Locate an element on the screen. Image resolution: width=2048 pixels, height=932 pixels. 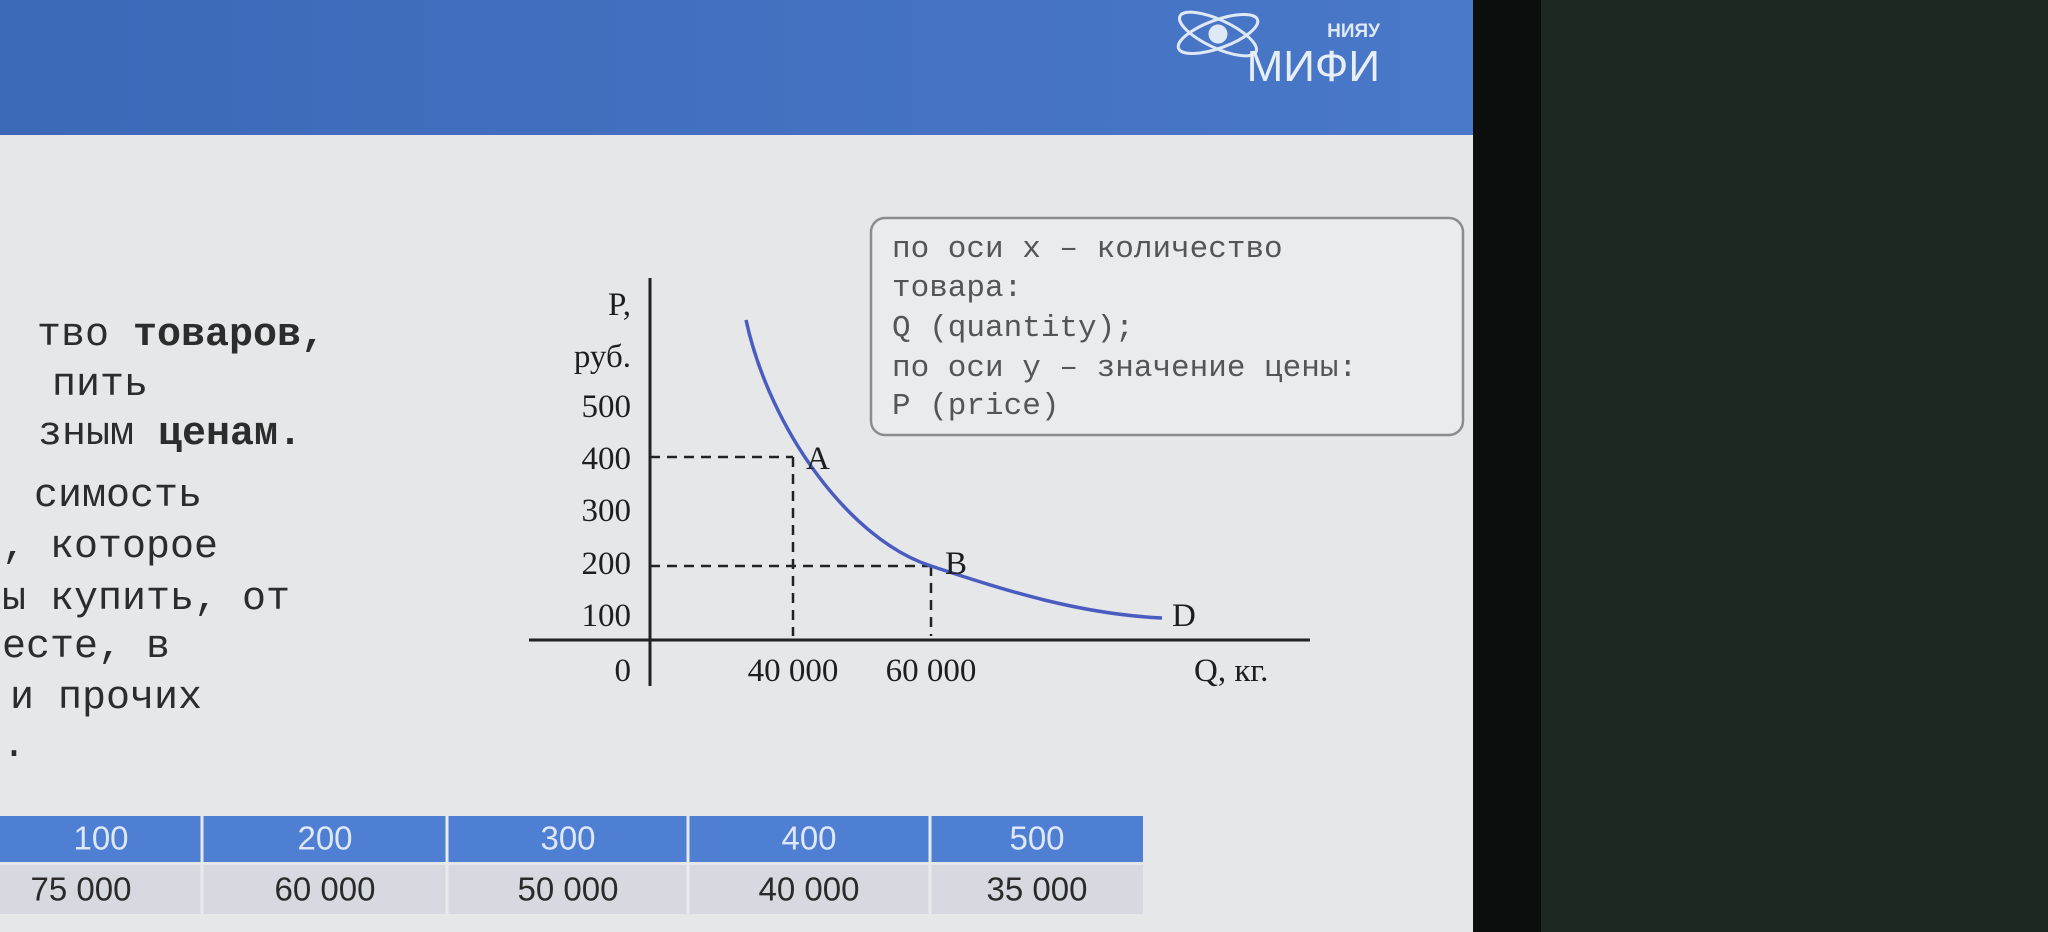
text-line: пить is located at coordinates (100, 385).